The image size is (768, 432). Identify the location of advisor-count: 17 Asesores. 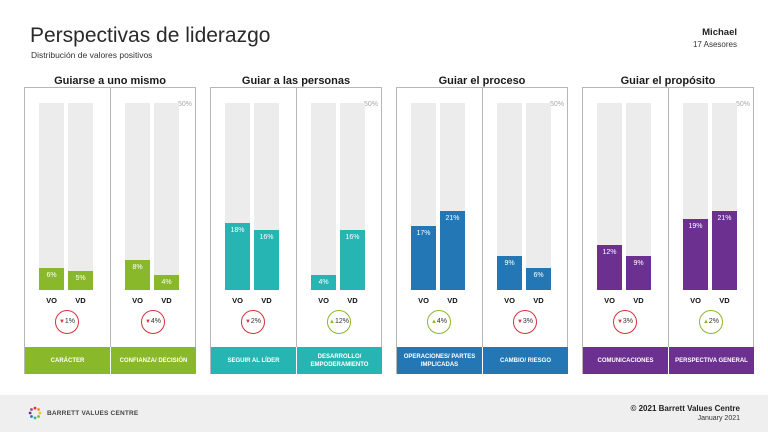
(714, 44).